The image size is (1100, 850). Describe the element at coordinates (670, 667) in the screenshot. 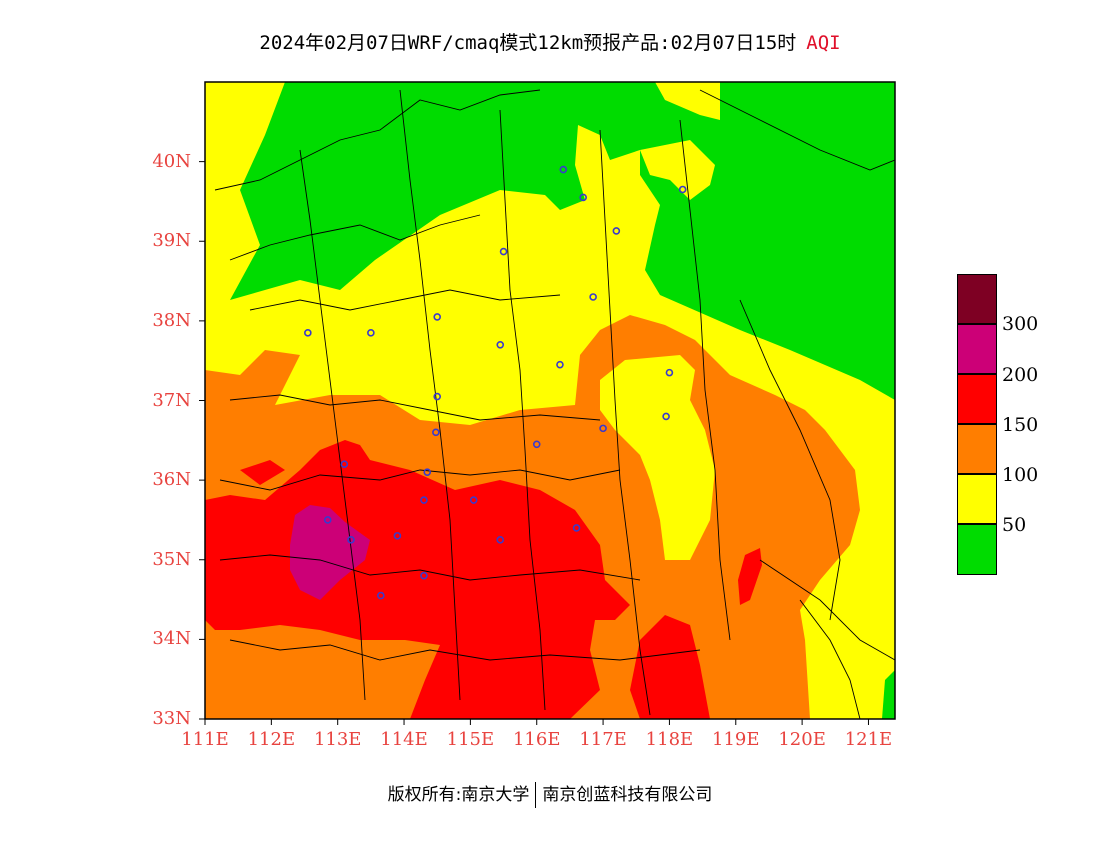

I see `band-150-200-east-patch` at that location.